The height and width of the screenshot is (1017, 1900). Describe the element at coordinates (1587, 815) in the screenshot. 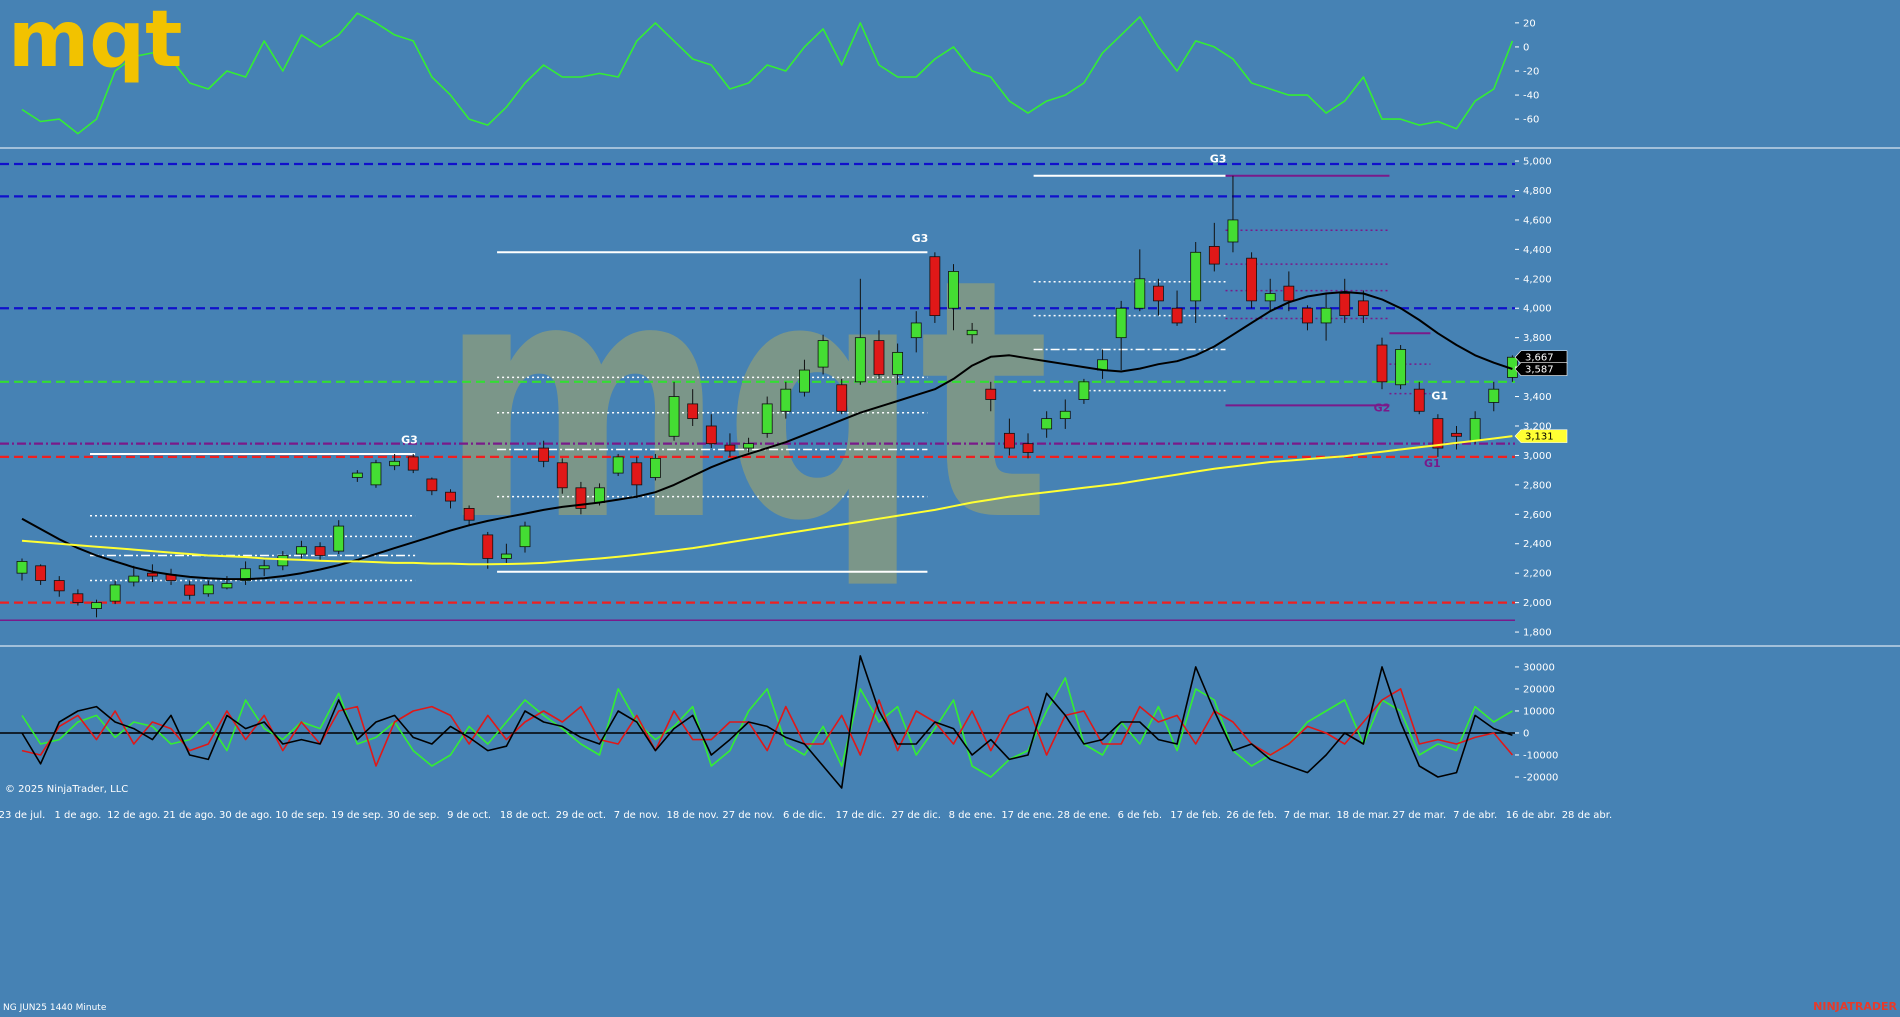

I see `x-tick-label: 28 de abr.` at that location.